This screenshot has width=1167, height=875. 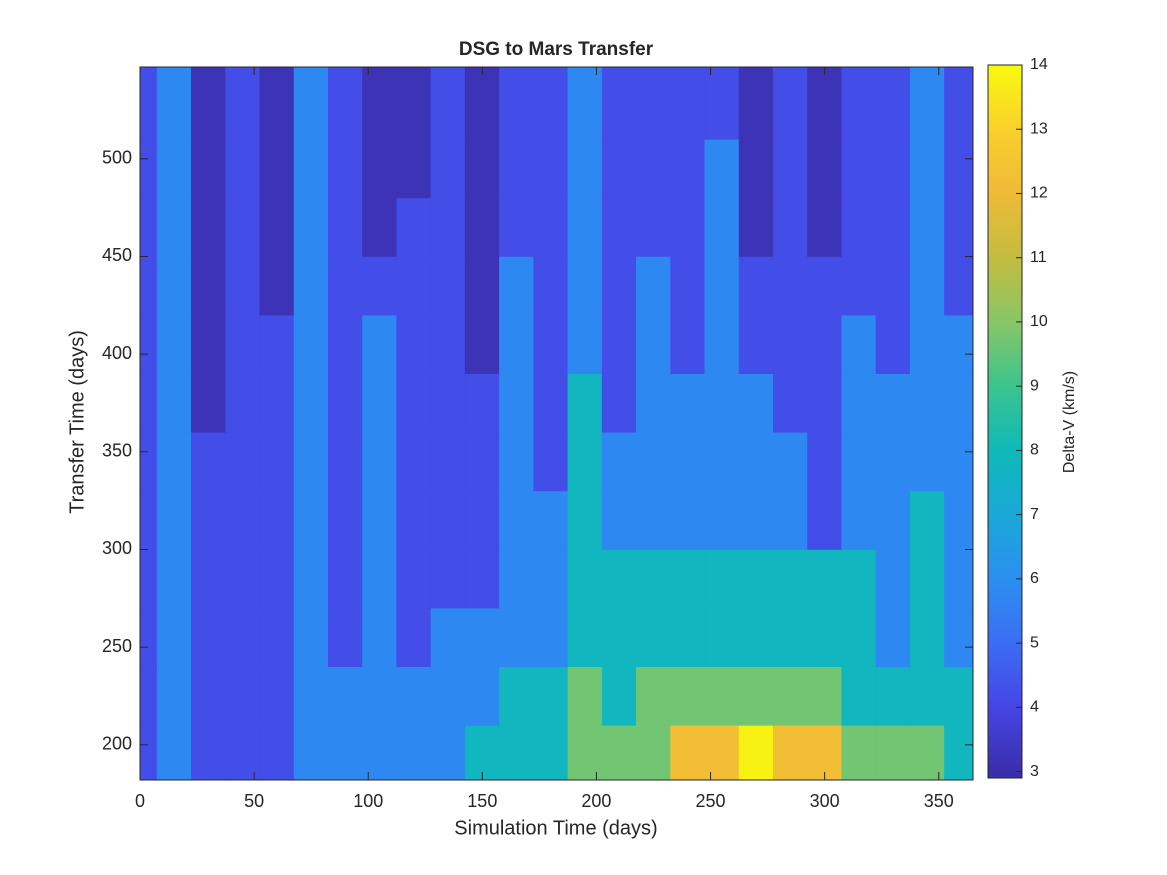 What do you see at coordinates (1034, 707) in the screenshot?
I see `colorbar-tick-label: 4` at bounding box center [1034, 707].